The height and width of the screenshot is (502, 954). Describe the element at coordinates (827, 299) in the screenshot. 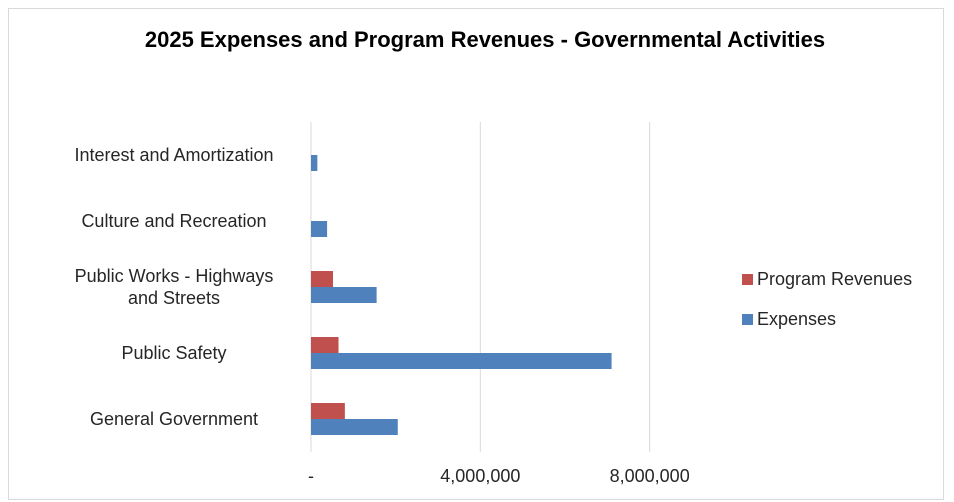

I see `legend: Program Revenues Expenses` at that location.